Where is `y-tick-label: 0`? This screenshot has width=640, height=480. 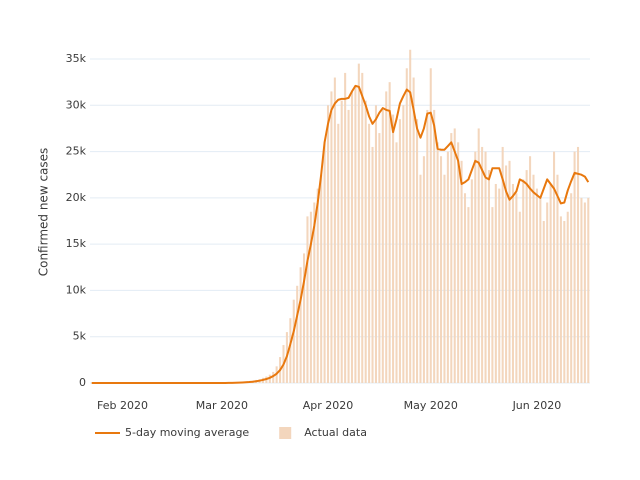
y-tick-label: 0 is located at coordinates (82, 382).